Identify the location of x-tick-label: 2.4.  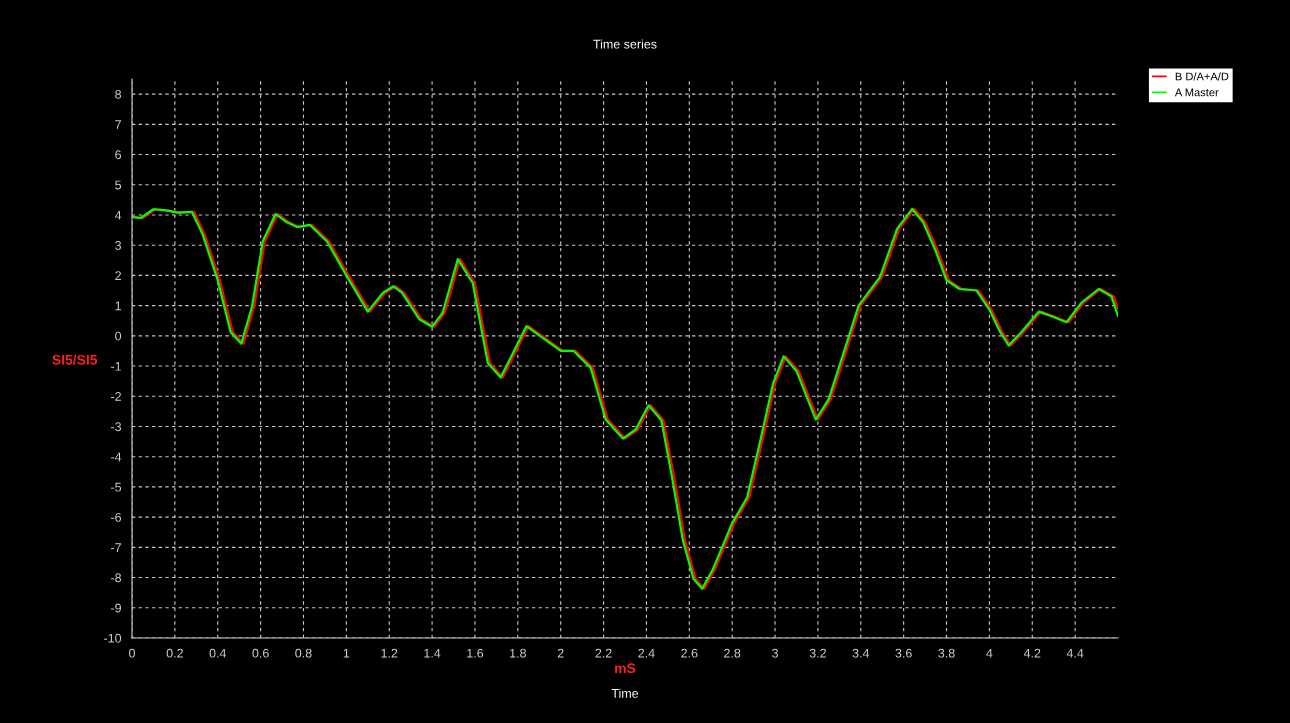
(646, 653).